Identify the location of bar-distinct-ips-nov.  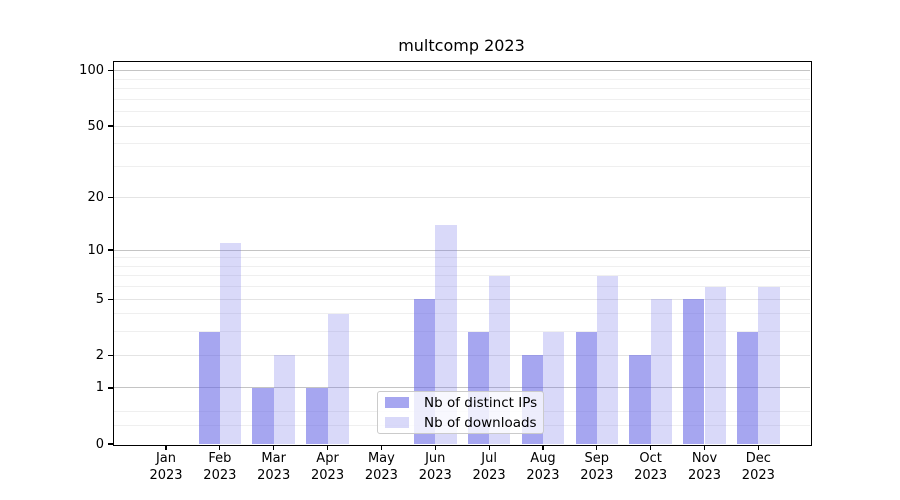
(694, 371).